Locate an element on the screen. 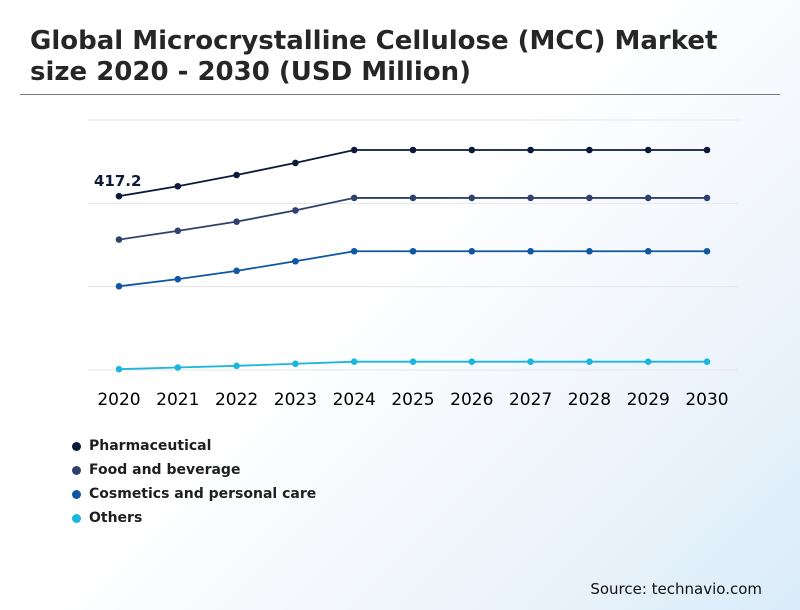 The width and height of the screenshot is (800, 610). legend-label: Pharmaceutical is located at coordinates (150, 446).